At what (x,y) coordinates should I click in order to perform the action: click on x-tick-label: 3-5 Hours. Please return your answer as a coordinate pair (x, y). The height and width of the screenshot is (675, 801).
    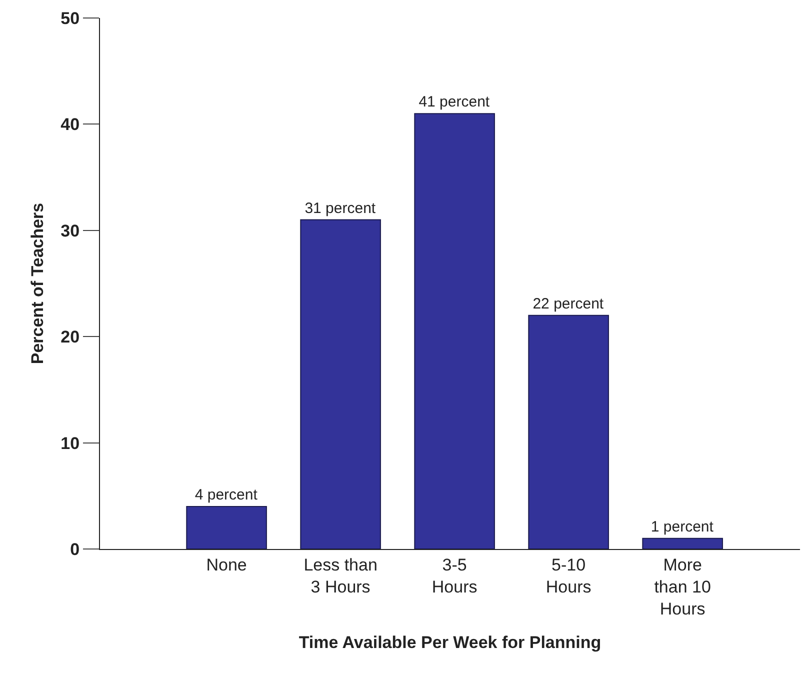
    Looking at the image, I should click on (455, 575).